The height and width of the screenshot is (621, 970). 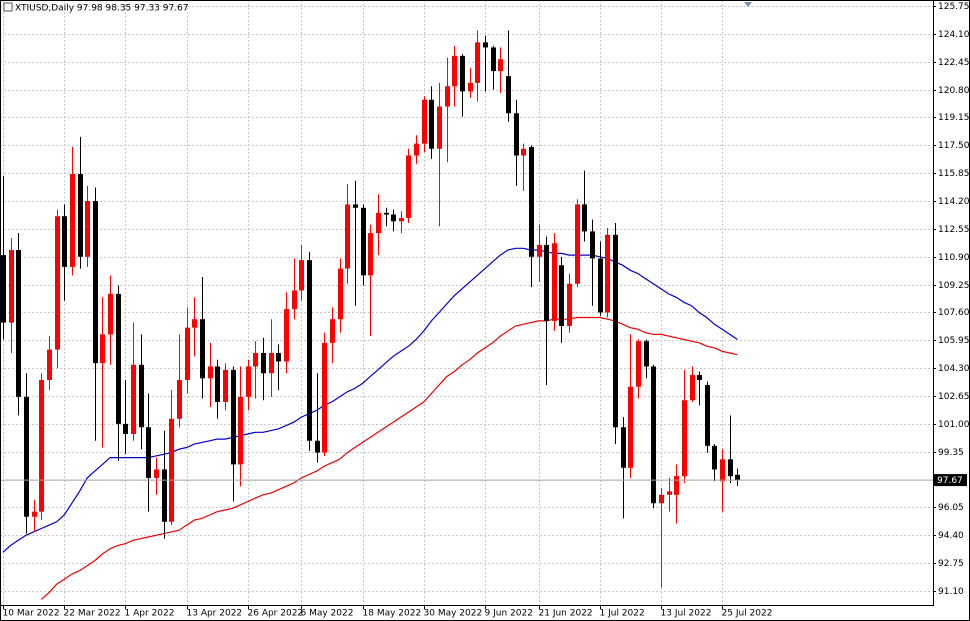 I want to click on y-tick-label: 125.75, so click(x=954, y=7).